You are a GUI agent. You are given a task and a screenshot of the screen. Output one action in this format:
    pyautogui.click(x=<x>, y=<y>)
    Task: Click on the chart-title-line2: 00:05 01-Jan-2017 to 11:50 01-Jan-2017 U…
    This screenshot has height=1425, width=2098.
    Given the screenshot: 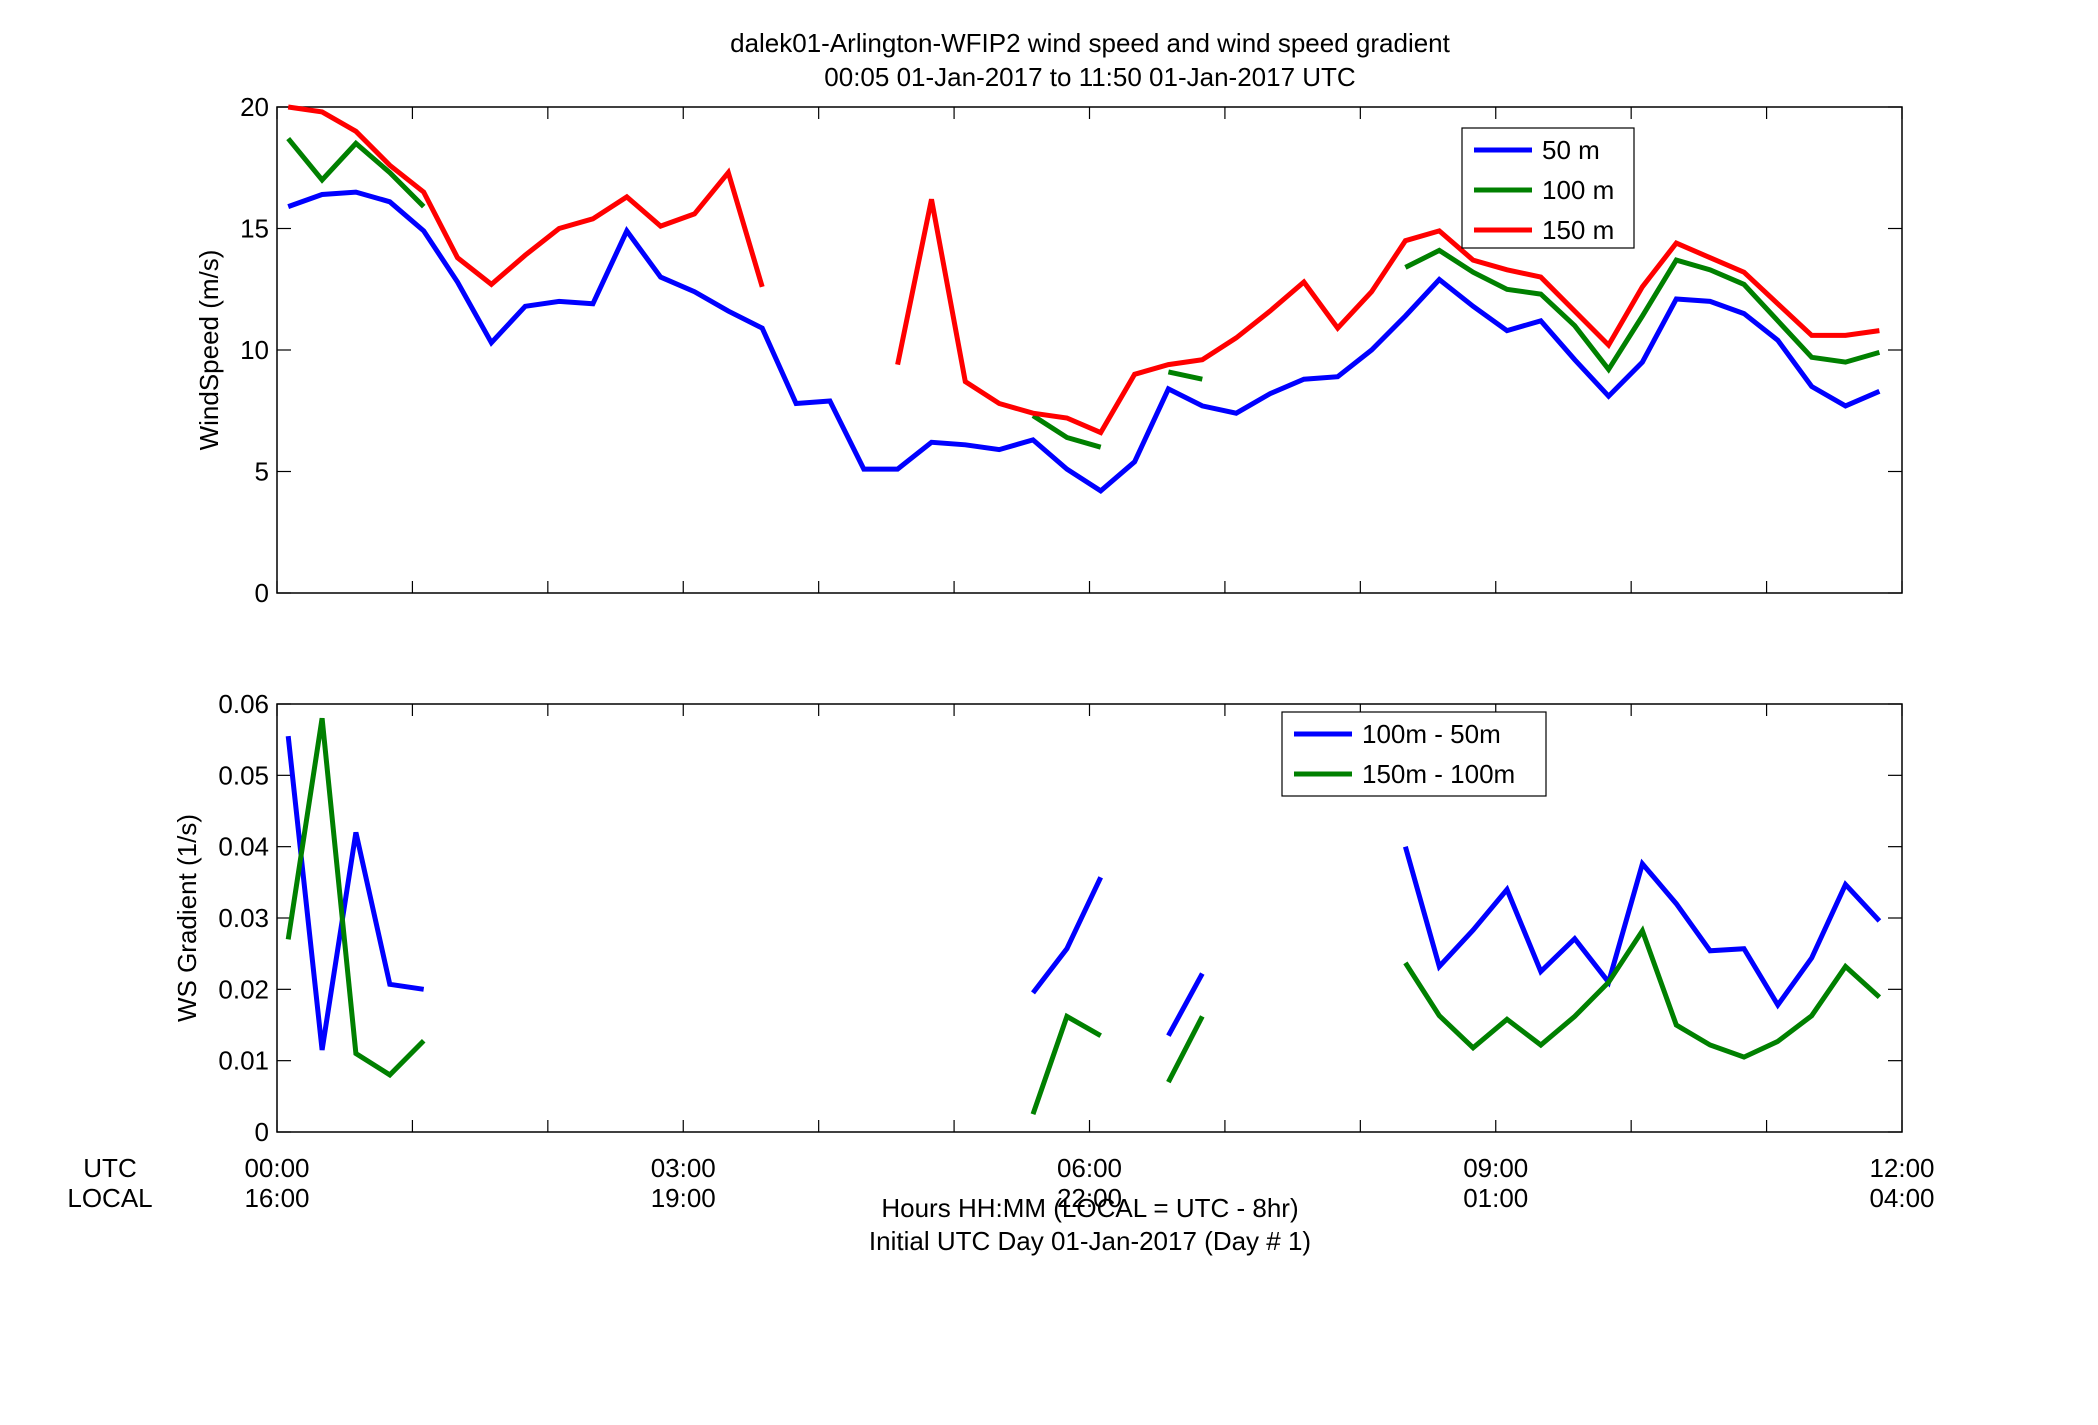 What is the action you would take?
    pyautogui.click(x=1089, y=77)
    